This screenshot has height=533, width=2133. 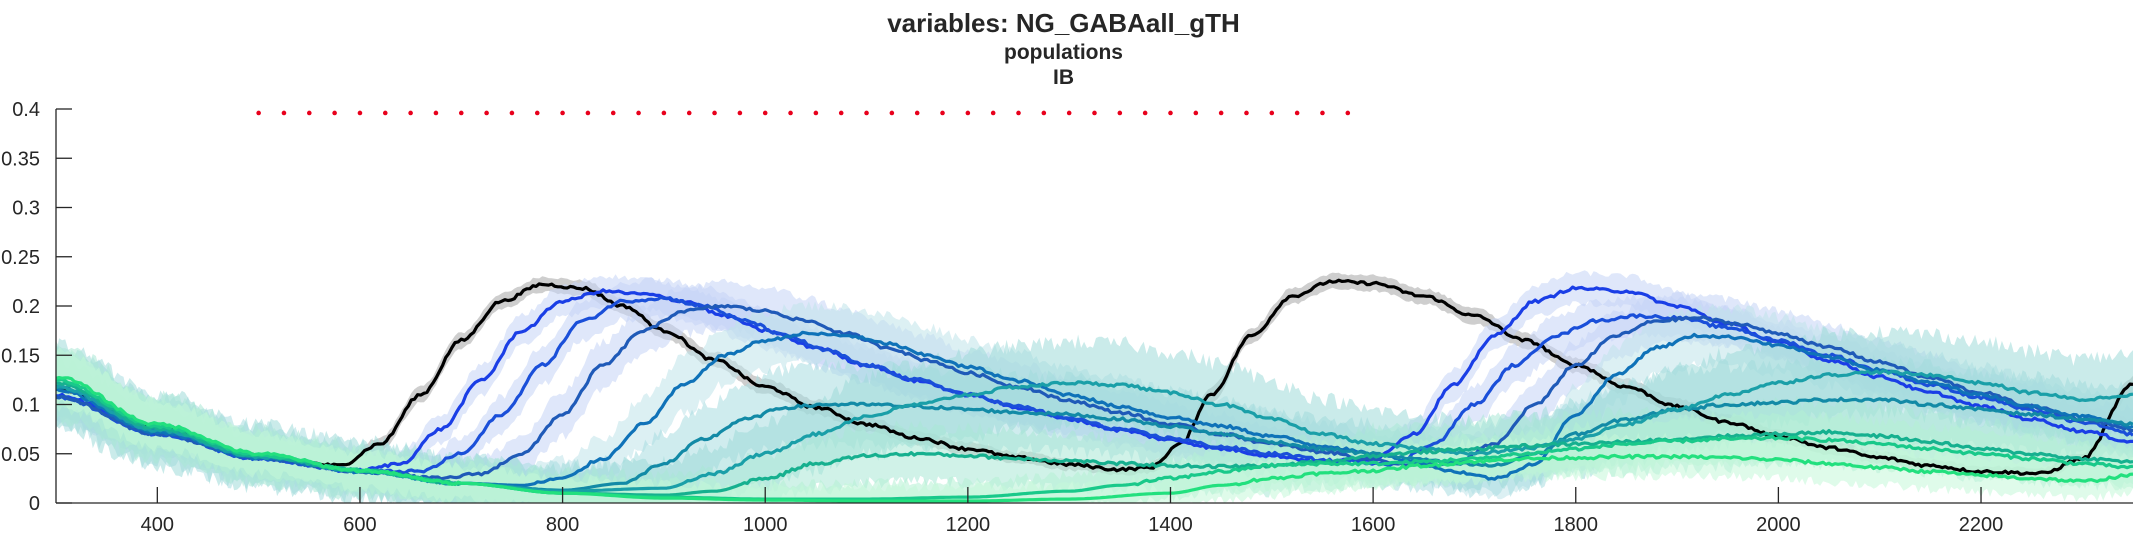 I want to click on x-tick-label-2: 800, so click(x=562, y=523).